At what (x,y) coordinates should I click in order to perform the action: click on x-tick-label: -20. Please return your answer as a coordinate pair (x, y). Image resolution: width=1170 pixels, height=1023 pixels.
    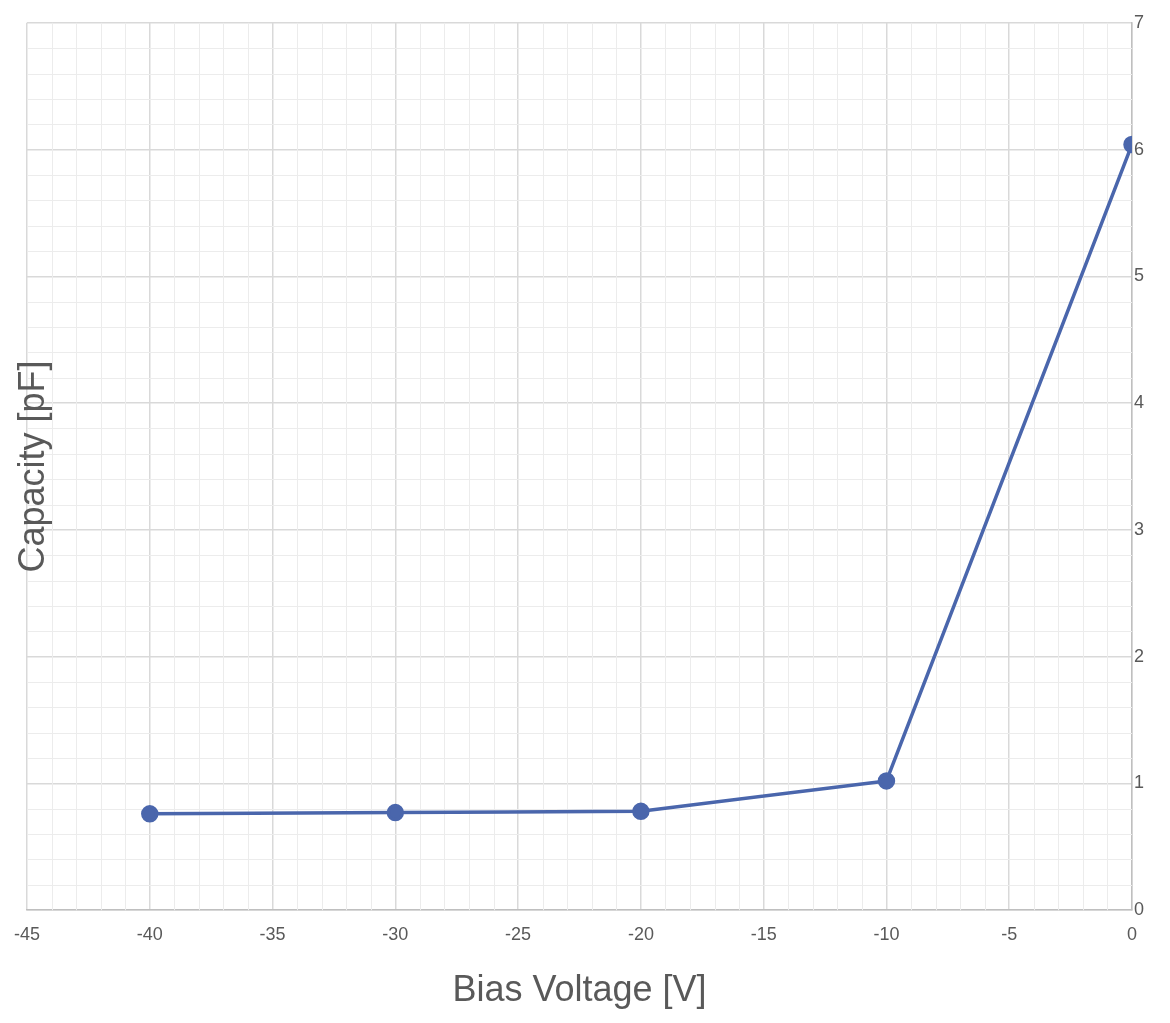
    Looking at the image, I should click on (640, 933).